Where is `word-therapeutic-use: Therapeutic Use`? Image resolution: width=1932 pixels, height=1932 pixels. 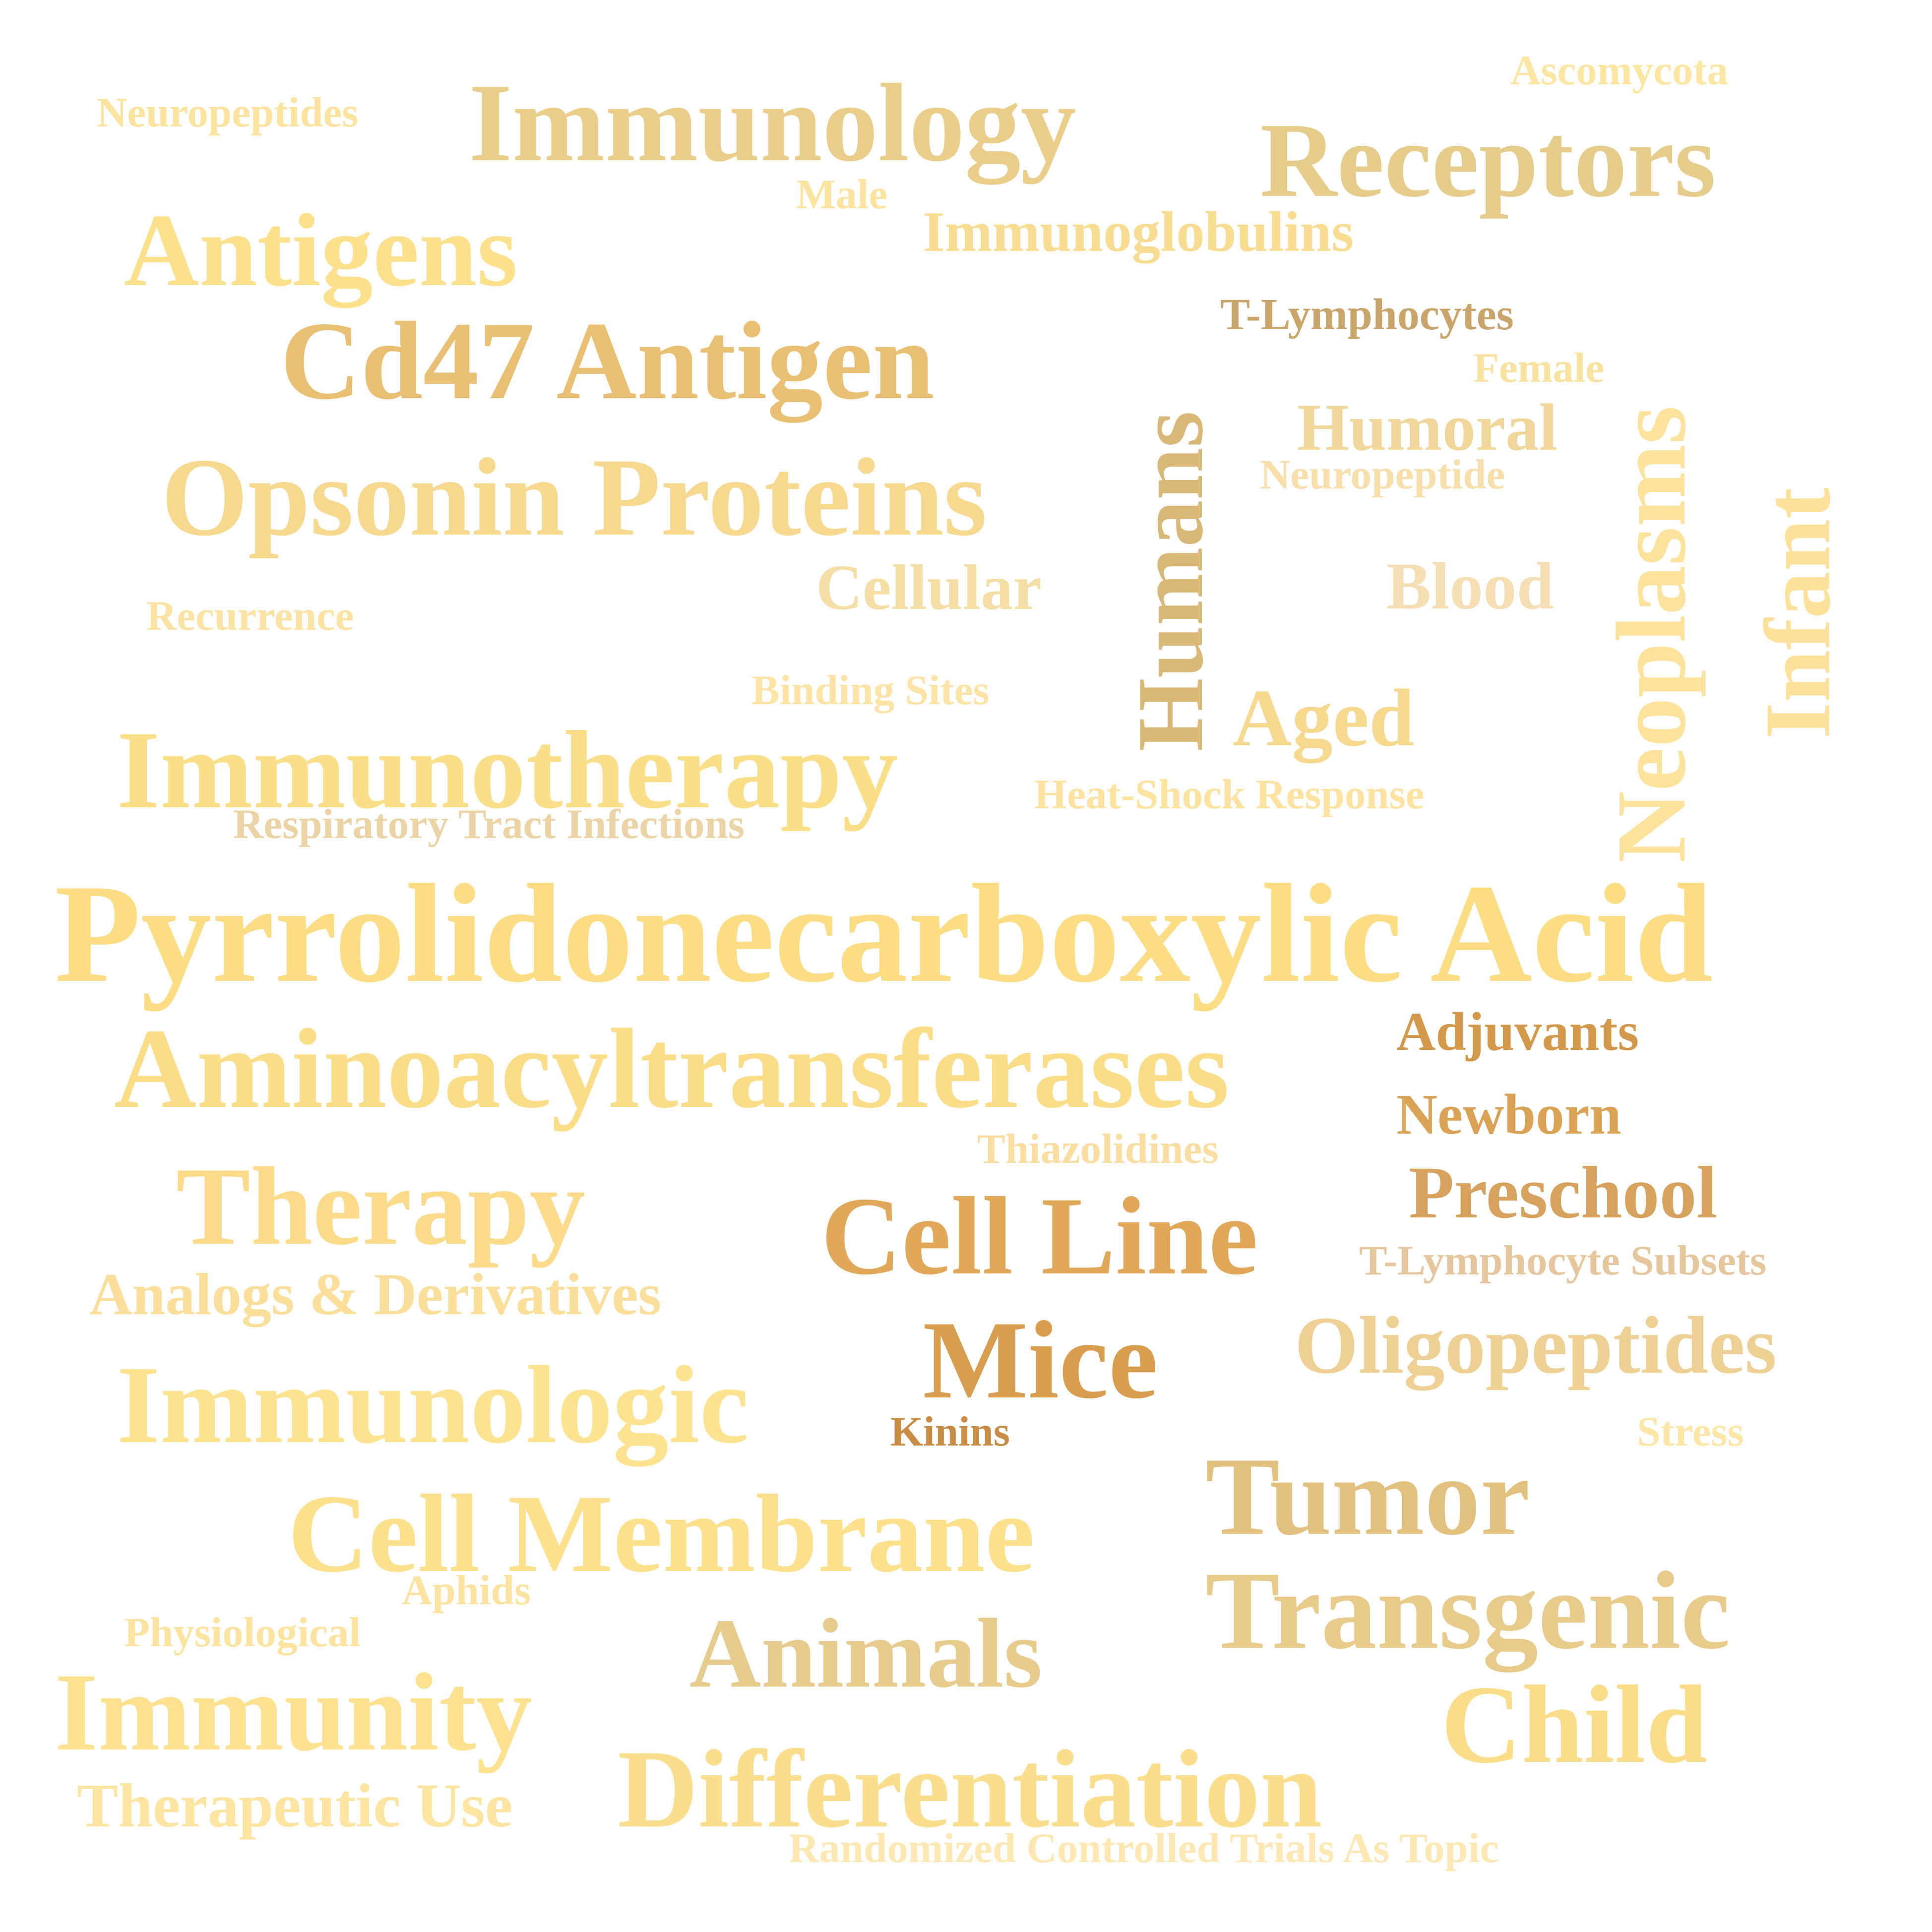
word-therapeutic-use: Therapeutic Use is located at coordinates (295, 1806).